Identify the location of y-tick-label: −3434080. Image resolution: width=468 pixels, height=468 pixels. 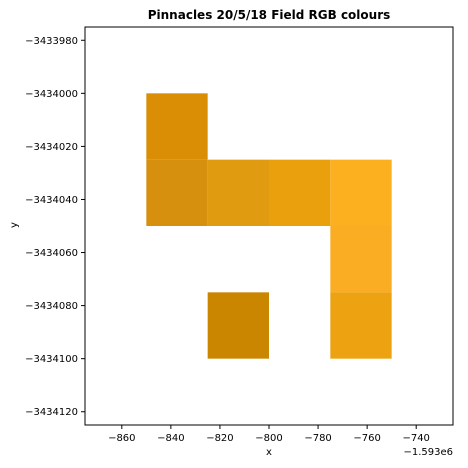
(51, 306).